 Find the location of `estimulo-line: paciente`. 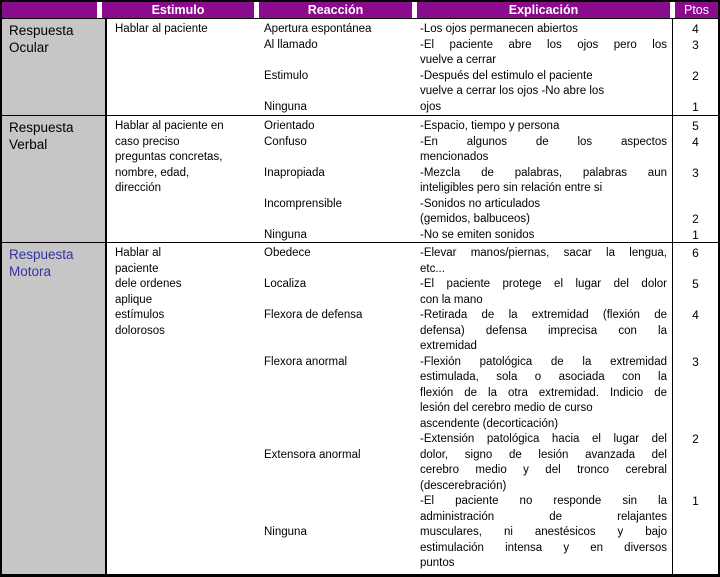

estimulo-line: paciente is located at coordinates (137, 268).